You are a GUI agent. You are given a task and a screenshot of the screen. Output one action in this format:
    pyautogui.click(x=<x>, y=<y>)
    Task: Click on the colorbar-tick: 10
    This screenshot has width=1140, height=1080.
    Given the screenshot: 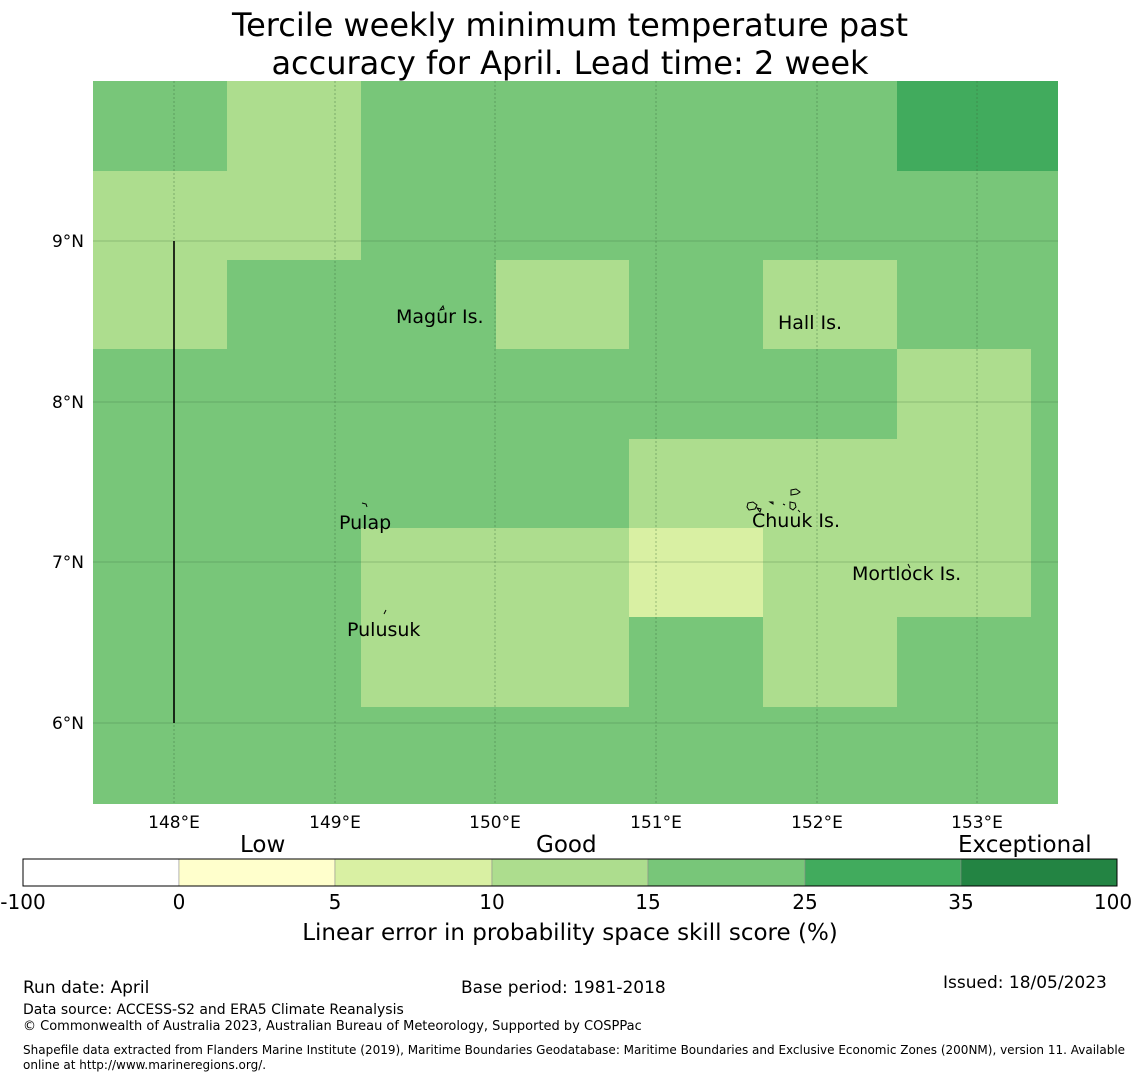 What is the action you would take?
    pyautogui.click(x=492, y=902)
    